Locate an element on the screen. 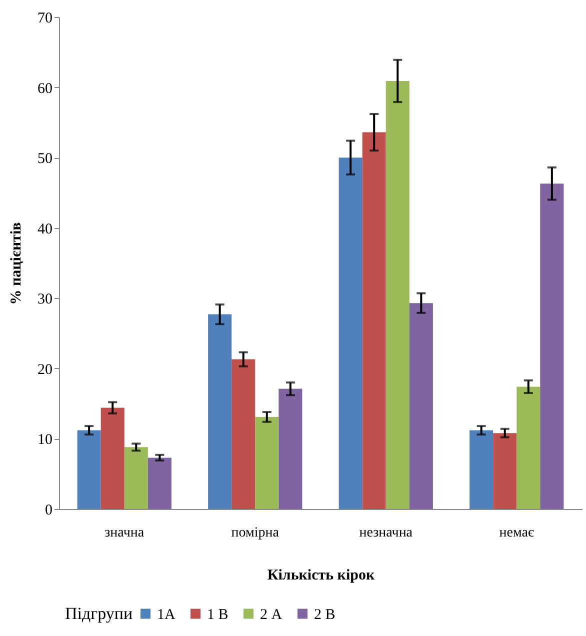 This screenshot has height=636, width=586. x-tick-label: помірна is located at coordinates (255, 533).